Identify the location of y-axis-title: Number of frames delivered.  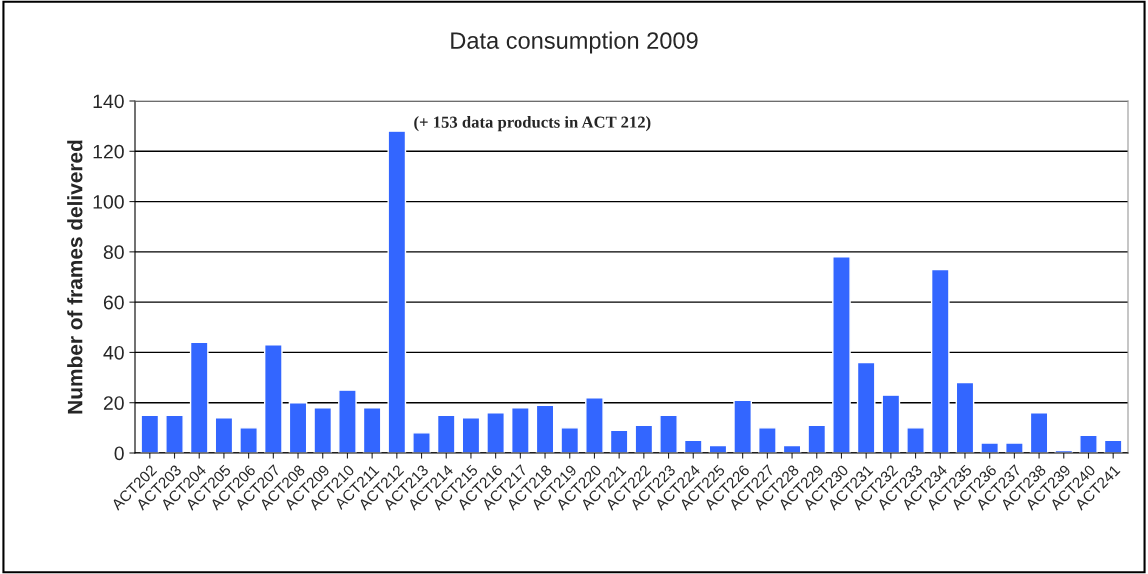
(75, 277).